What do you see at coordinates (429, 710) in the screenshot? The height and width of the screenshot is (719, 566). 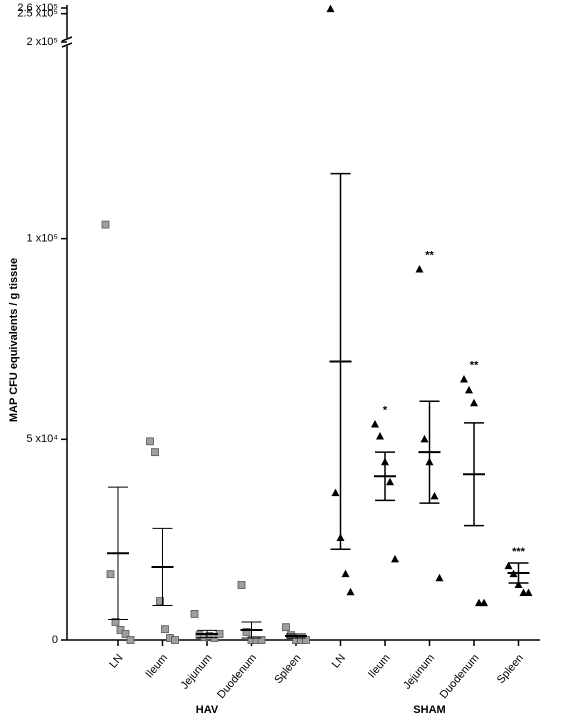 I see `group-label: SHAM` at bounding box center [429, 710].